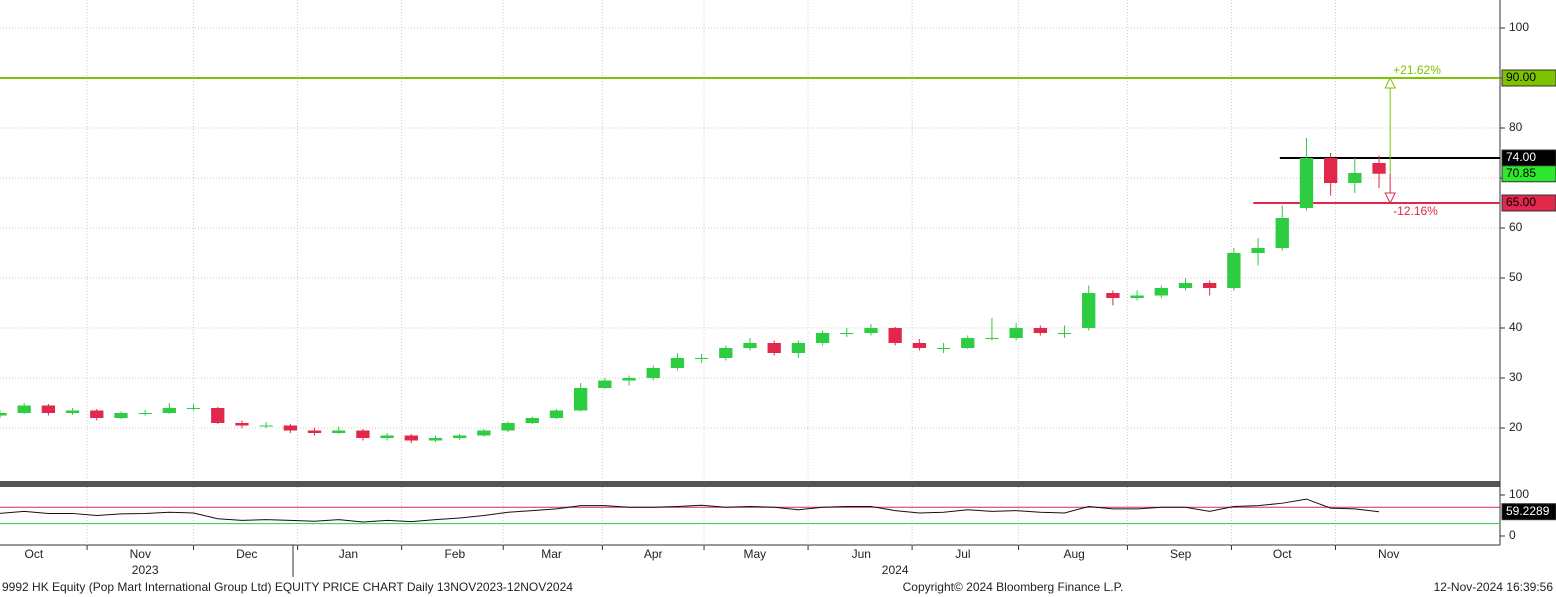  Describe the element at coordinates (1494, 587) in the screenshot. I see `footer-right: 12-Nov-2024 16:39:56` at that location.